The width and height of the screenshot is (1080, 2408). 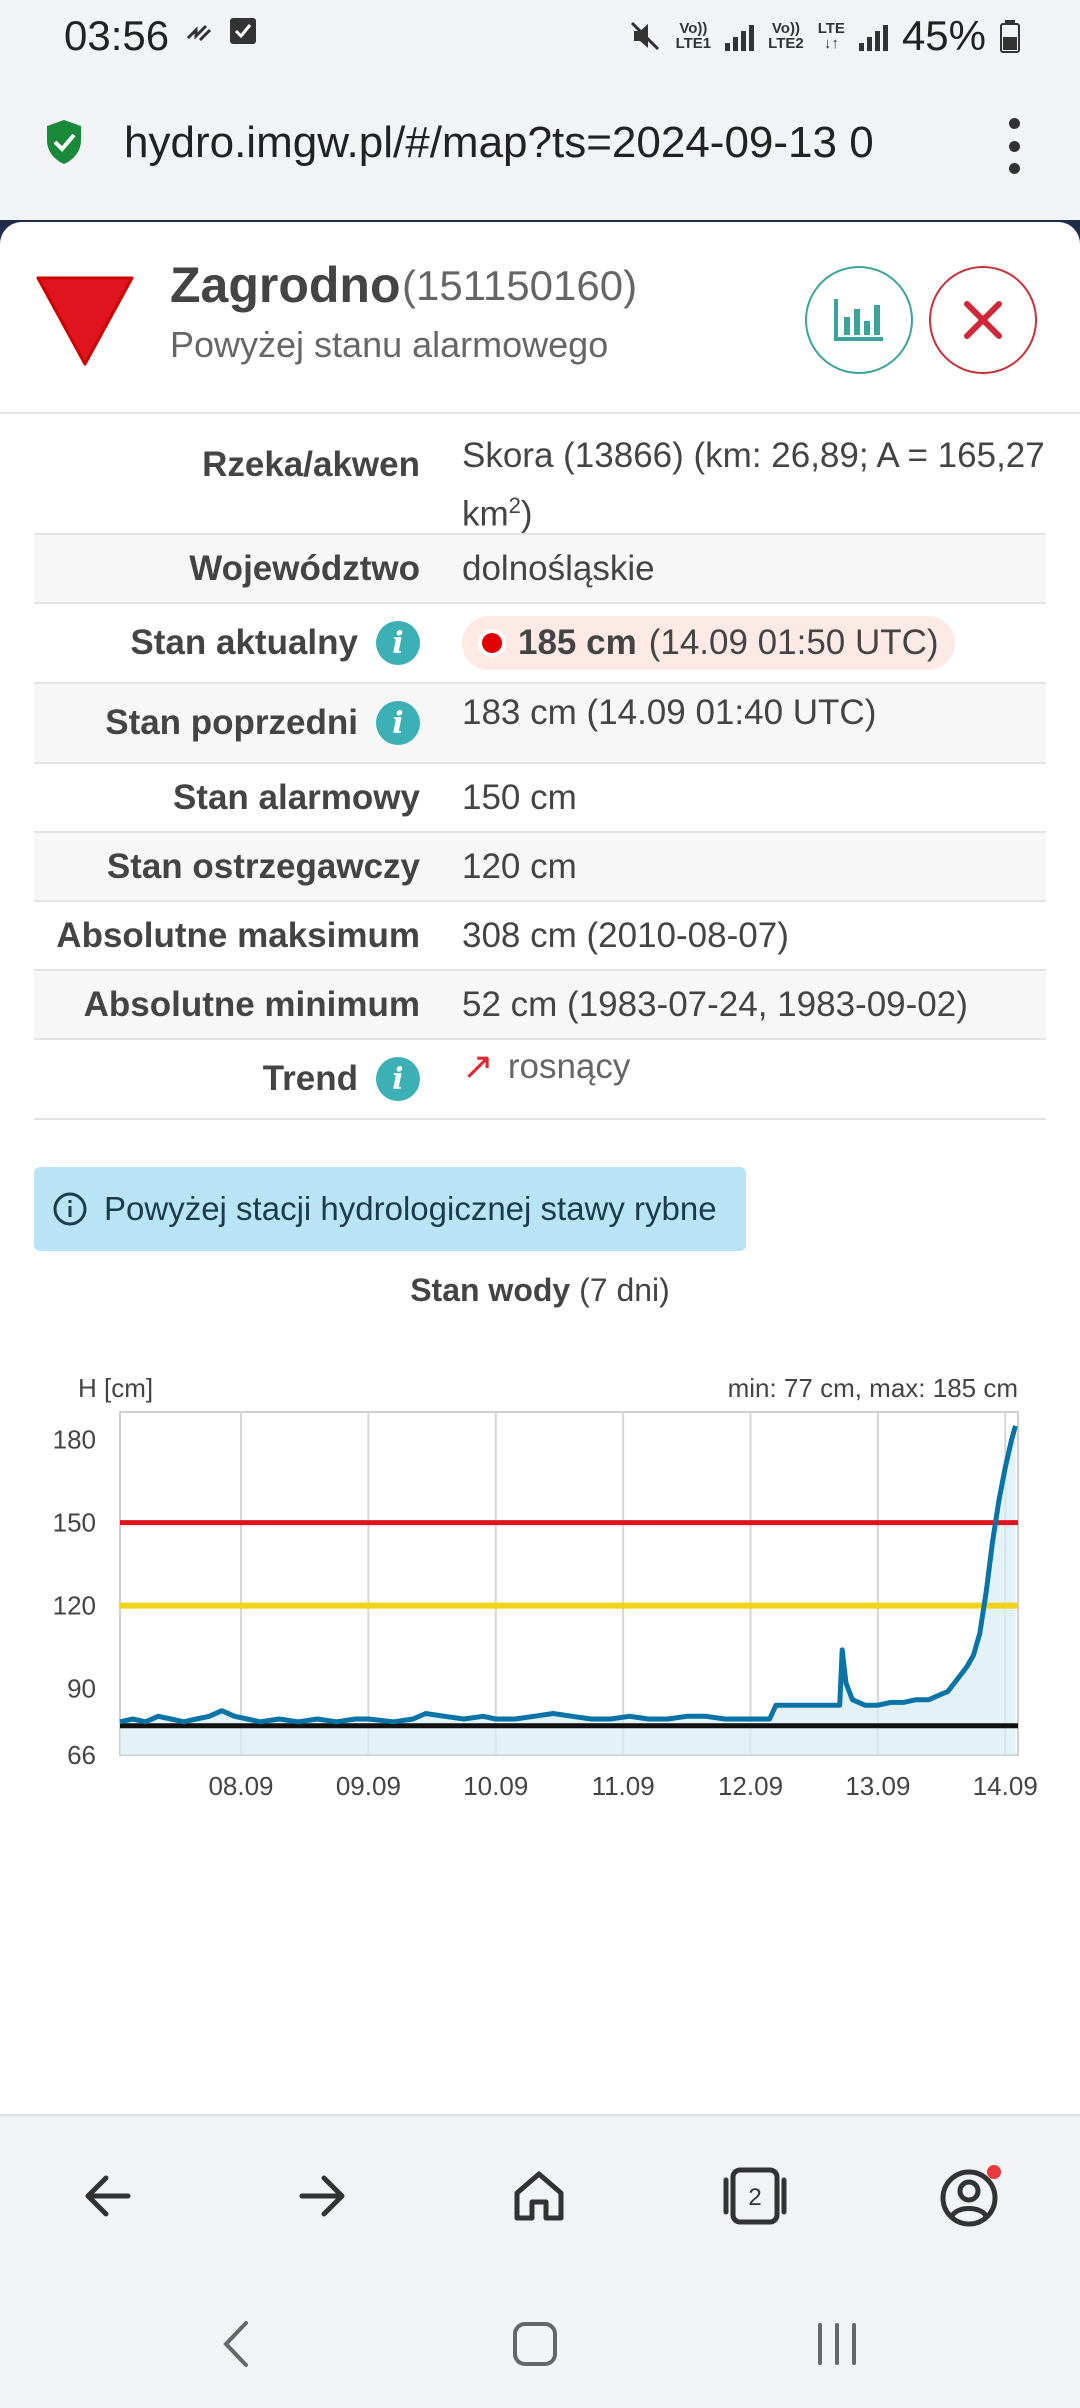 What do you see at coordinates (943, 35) in the screenshot?
I see `battery-percent: 45%` at bounding box center [943, 35].